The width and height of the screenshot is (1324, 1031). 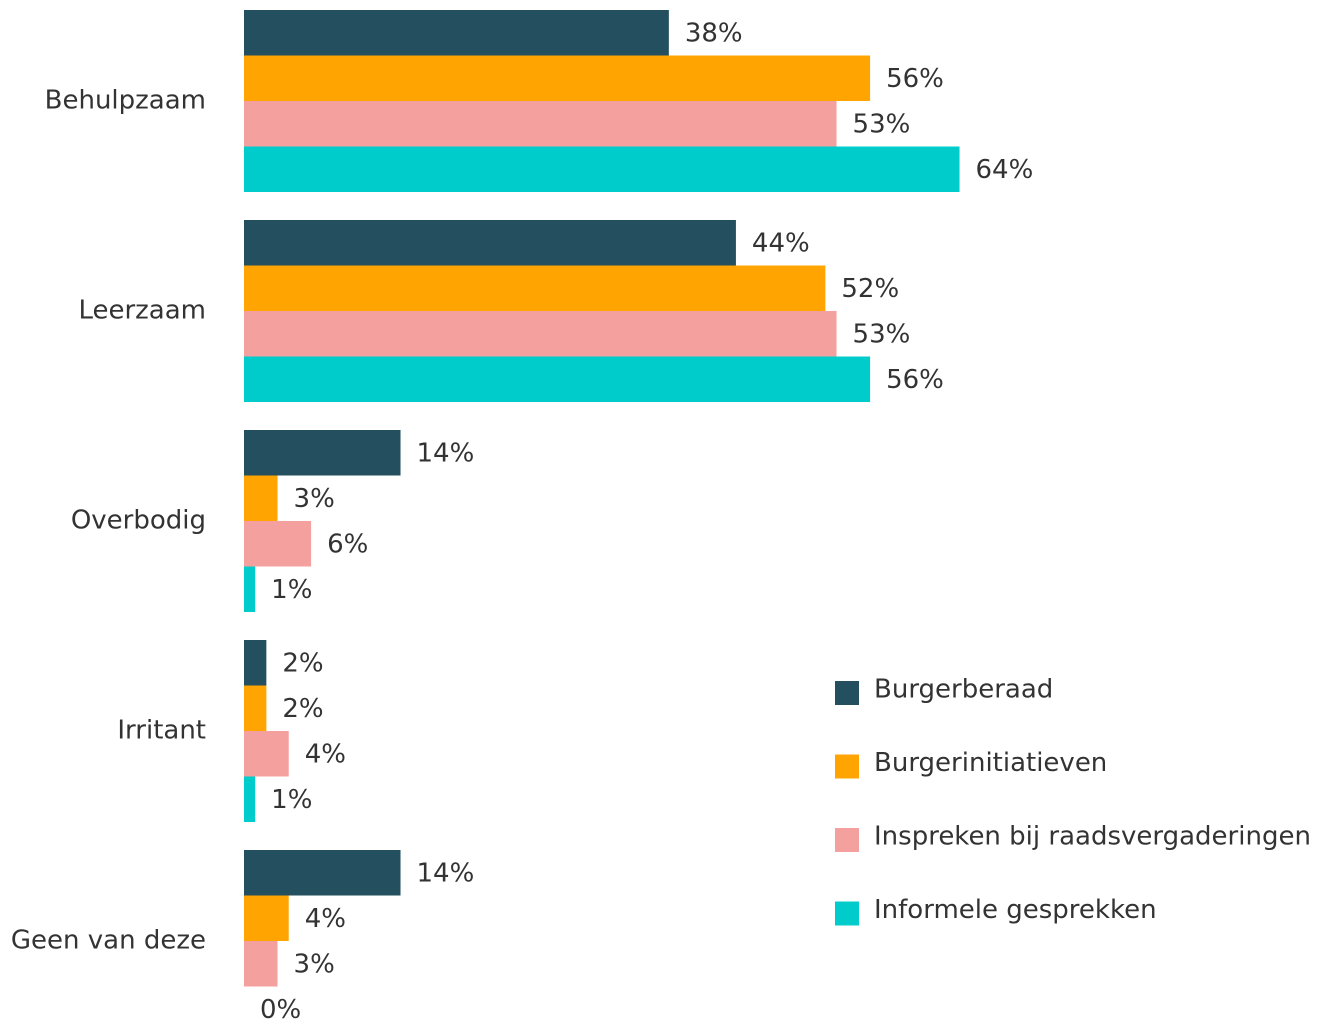 I want to click on category-label: Leerzaam, so click(x=142, y=311).